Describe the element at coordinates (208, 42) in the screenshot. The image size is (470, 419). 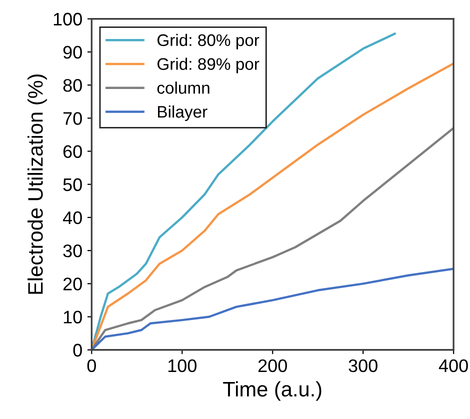
I see `legend-label: Grid: 80% por` at that location.